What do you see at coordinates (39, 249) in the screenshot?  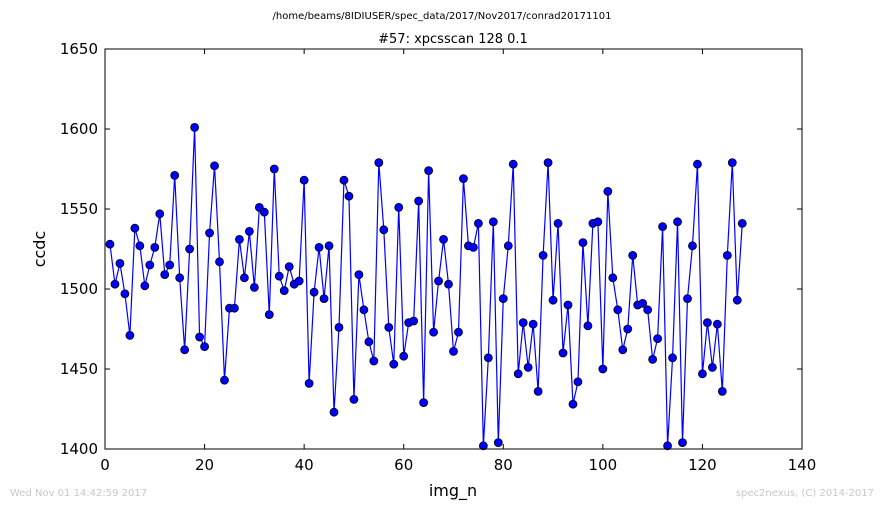 I see `y-axis-label: ccdc` at bounding box center [39, 249].